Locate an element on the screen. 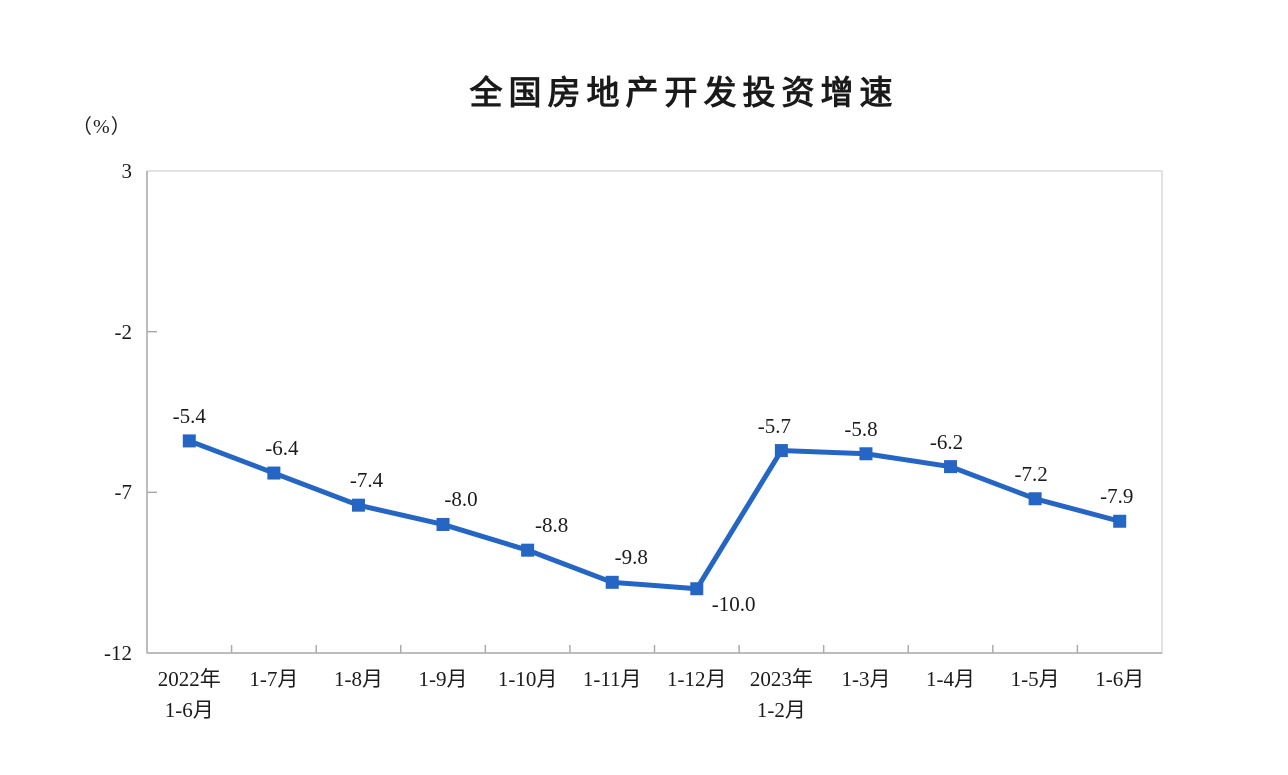  x-axis-tick-label: 1-12月 is located at coordinates (697, 679).